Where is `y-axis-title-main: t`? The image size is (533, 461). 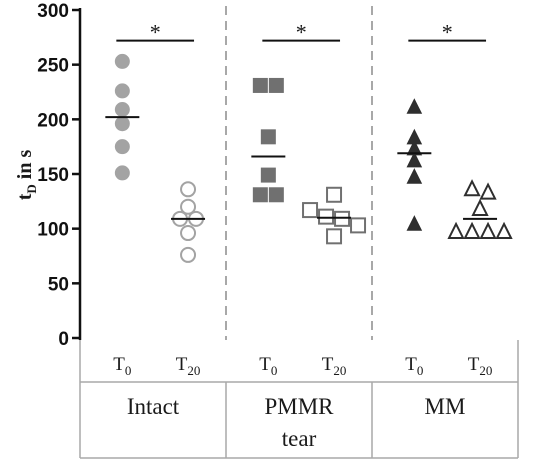
y-axis-title-main: t is located at coordinates (25, 196).